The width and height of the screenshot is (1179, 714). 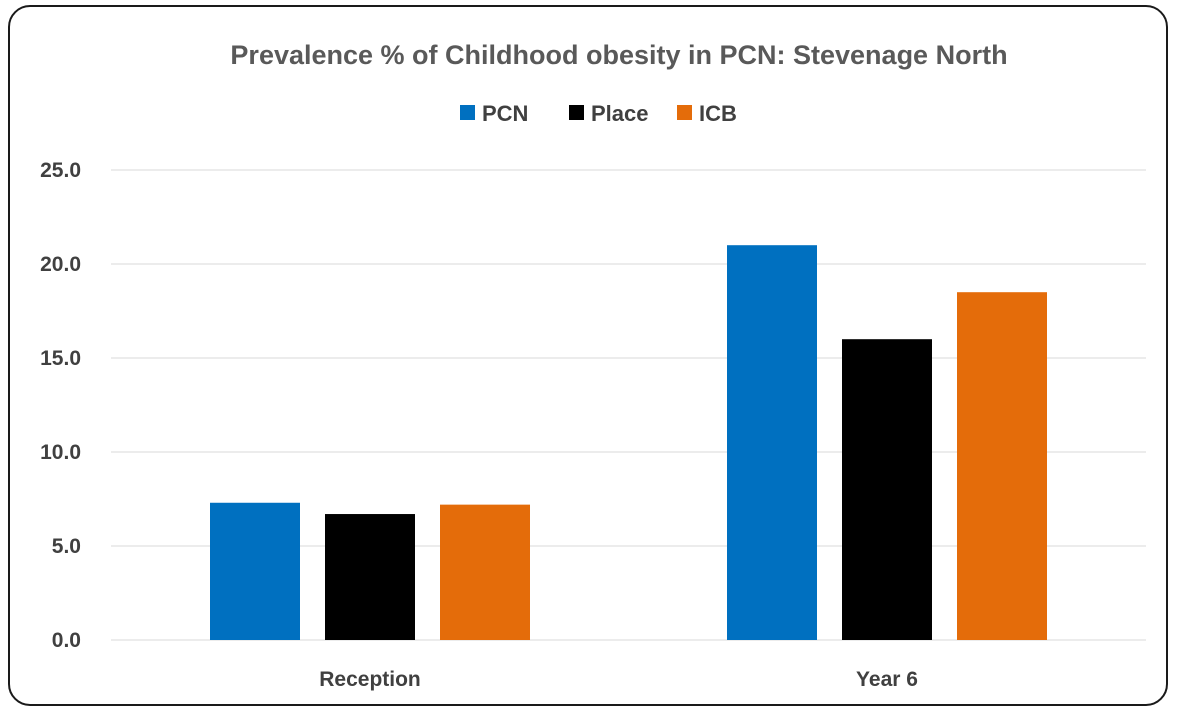 I want to click on legend: PCN Place ICB, so click(x=598, y=113).